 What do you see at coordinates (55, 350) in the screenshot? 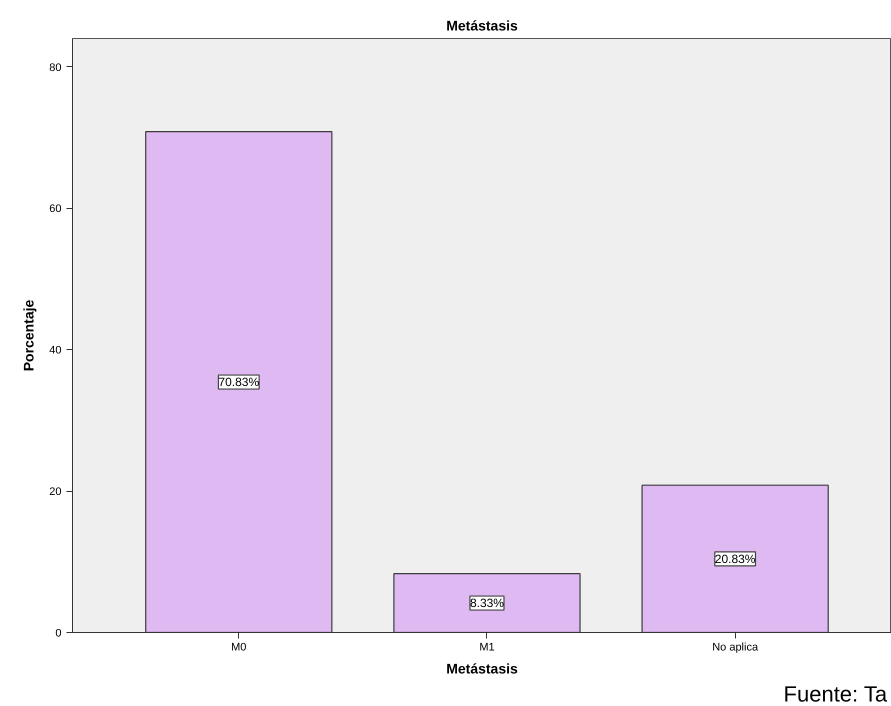
I see `y-tick-label: 40` at bounding box center [55, 350].